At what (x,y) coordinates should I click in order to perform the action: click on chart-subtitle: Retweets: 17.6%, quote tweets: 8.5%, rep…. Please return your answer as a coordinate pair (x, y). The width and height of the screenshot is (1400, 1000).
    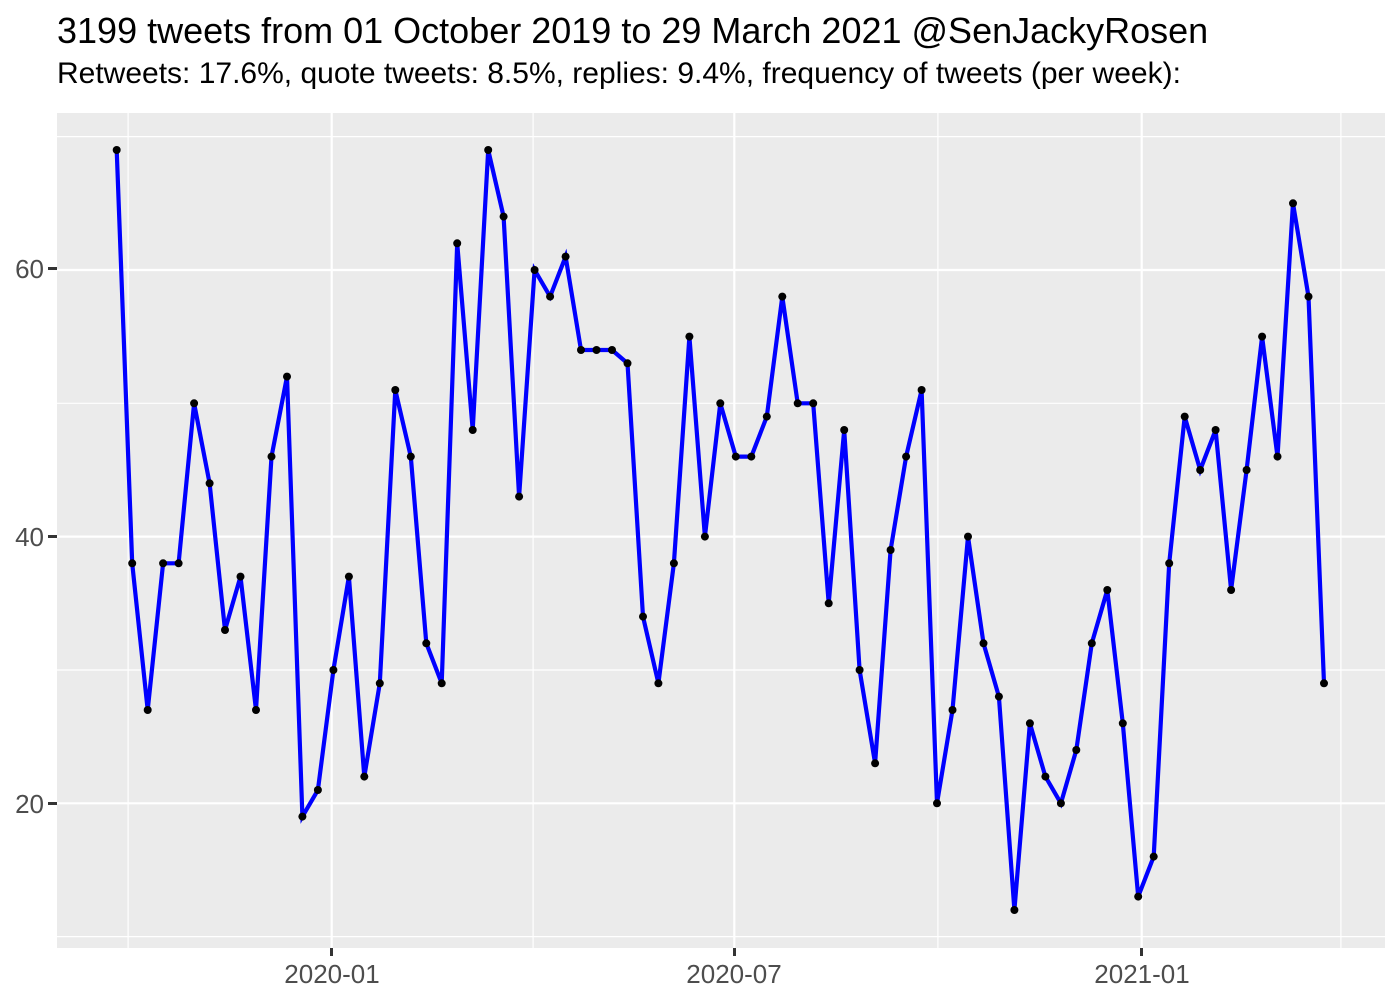
    Looking at the image, I should click on (619, 73).